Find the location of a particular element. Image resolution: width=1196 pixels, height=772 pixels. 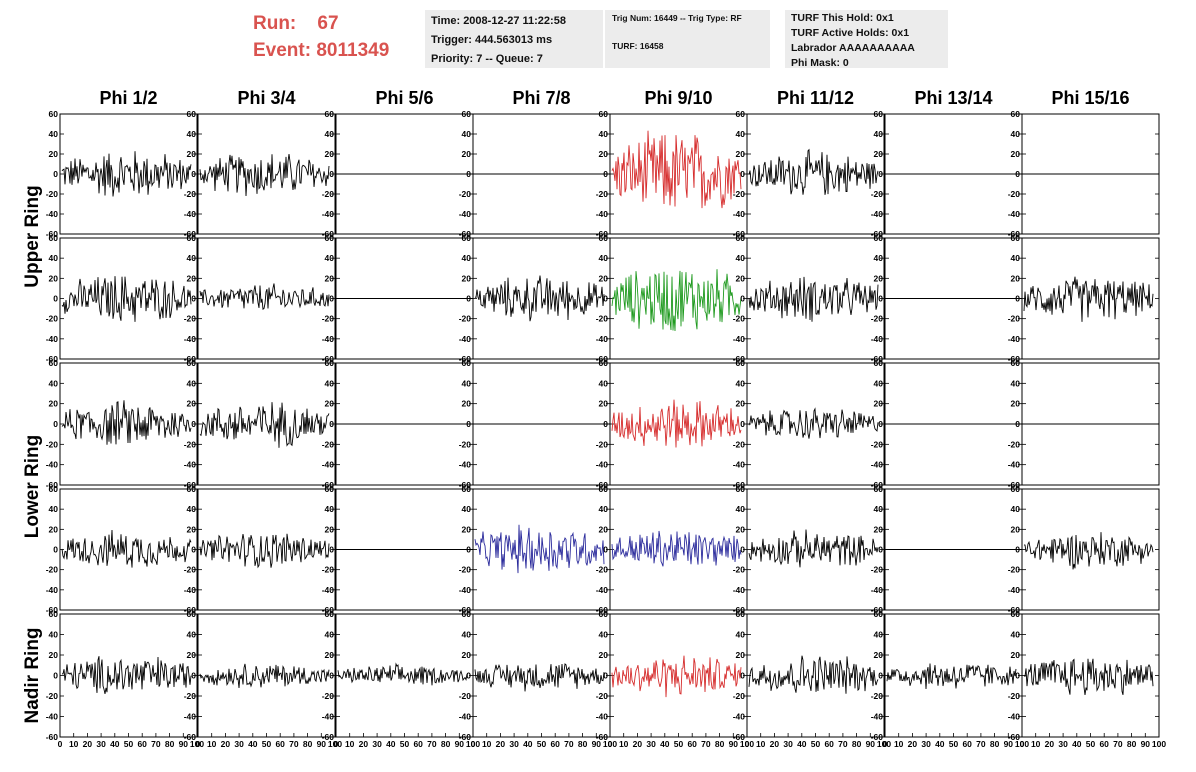

x-tick-label: 30 is located at coordinates (651, 744).